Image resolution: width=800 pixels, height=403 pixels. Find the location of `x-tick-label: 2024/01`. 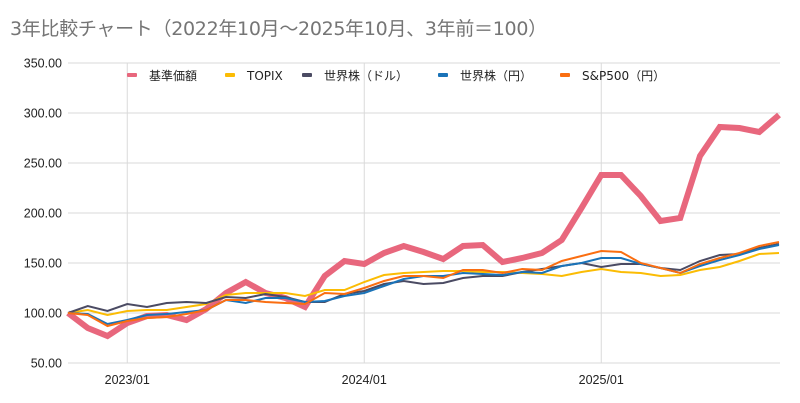

x-tick-label: 2024/01 is located at coordinates (364, 380).